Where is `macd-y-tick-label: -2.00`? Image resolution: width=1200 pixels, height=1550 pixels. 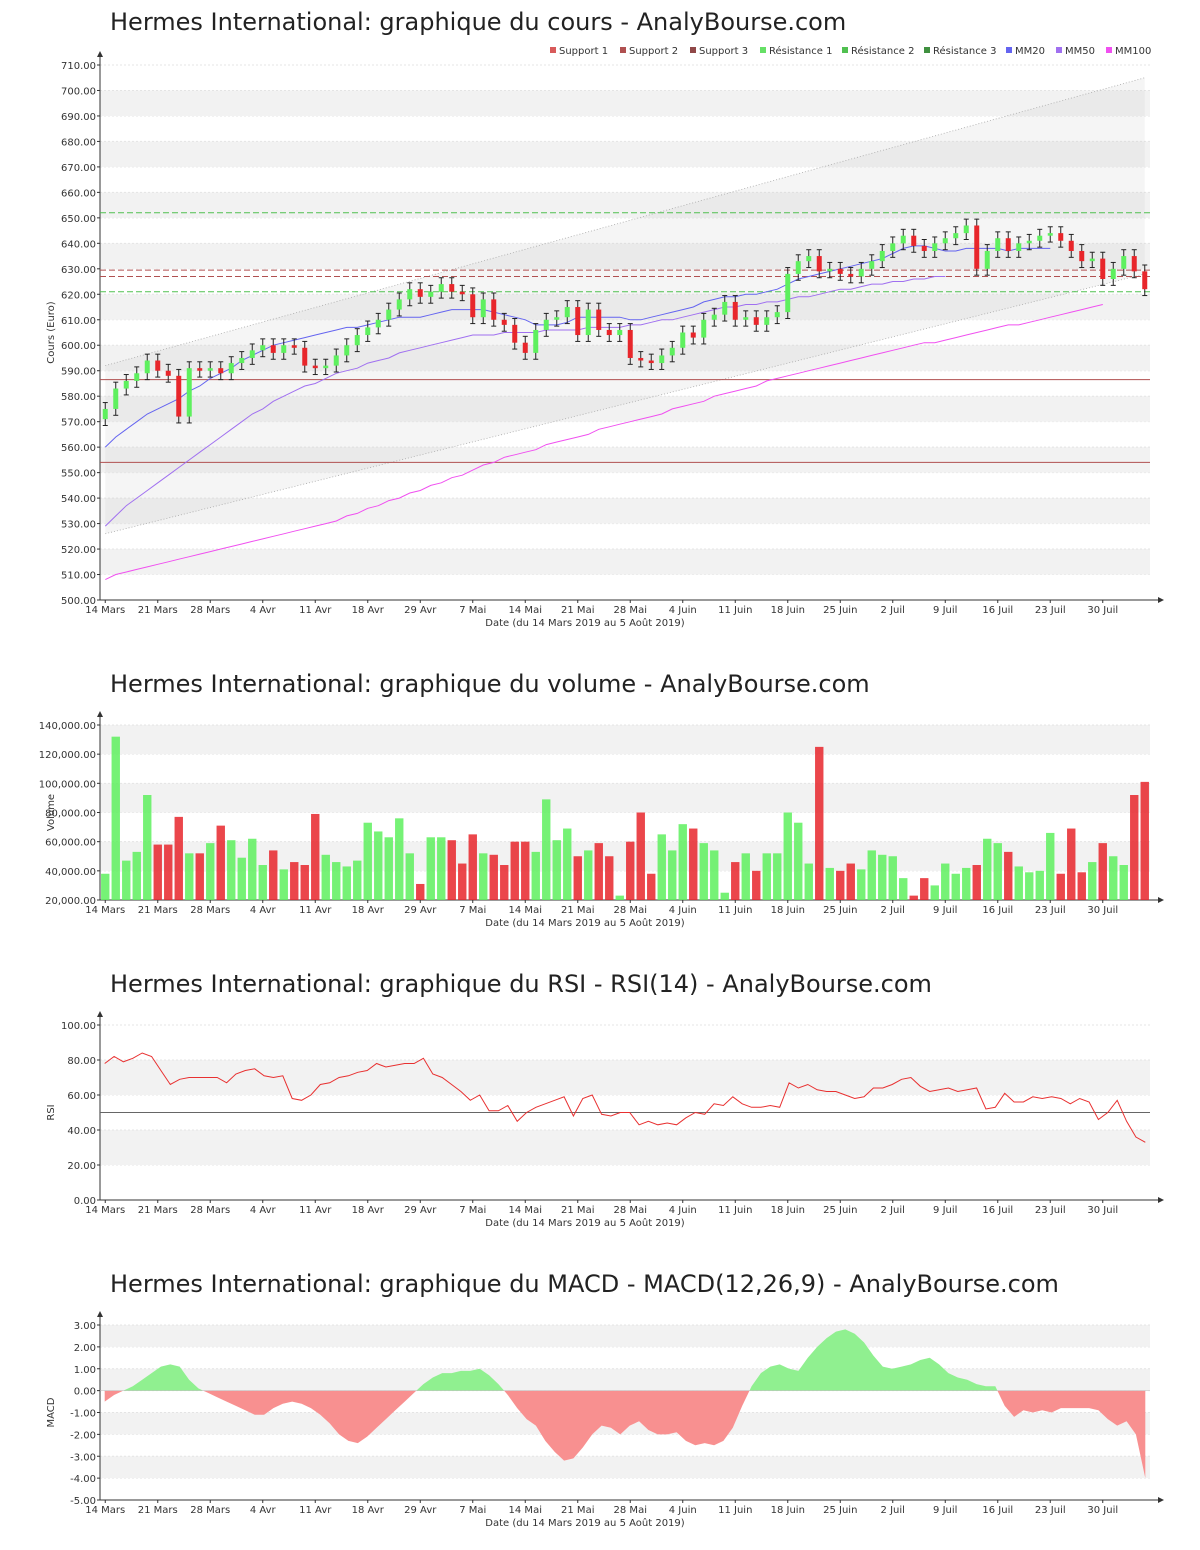 macd-y-tick-label: -2.00 is located at coordinates (83, 1435).